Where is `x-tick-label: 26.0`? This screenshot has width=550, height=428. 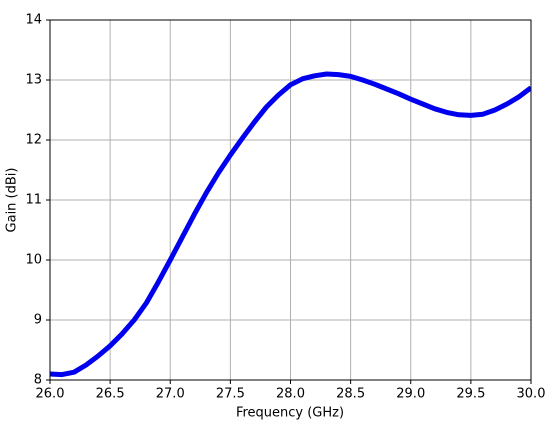
x-tick-label: 26.0 is located at coordinates (50, 394).